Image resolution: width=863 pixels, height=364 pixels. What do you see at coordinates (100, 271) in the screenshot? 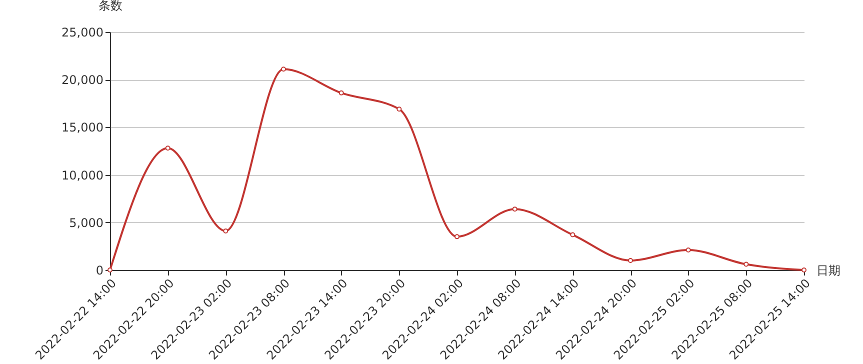
I see `y-tick-label: 0` at bounding box center [100, 271].